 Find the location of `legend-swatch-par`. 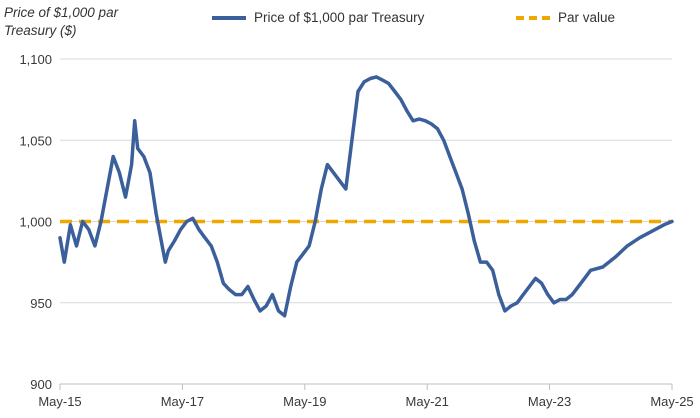

legend-swatch-par is located at coordinates (533, 17).